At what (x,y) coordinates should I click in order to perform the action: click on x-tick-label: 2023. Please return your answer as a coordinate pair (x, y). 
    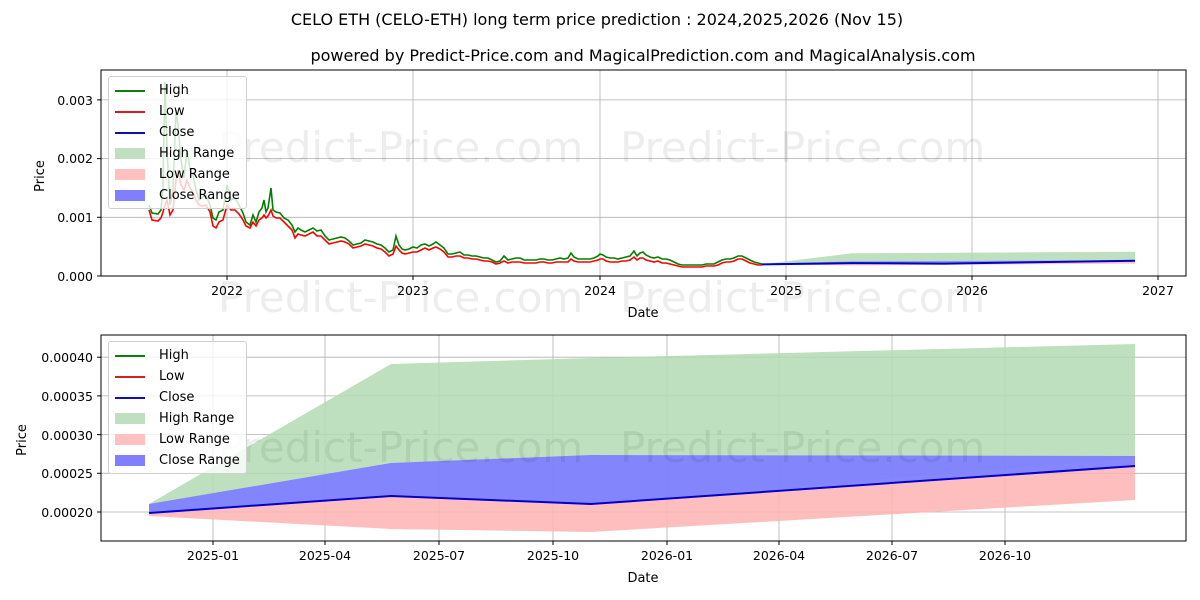
    Looking at the image, I should click on (413, 290).